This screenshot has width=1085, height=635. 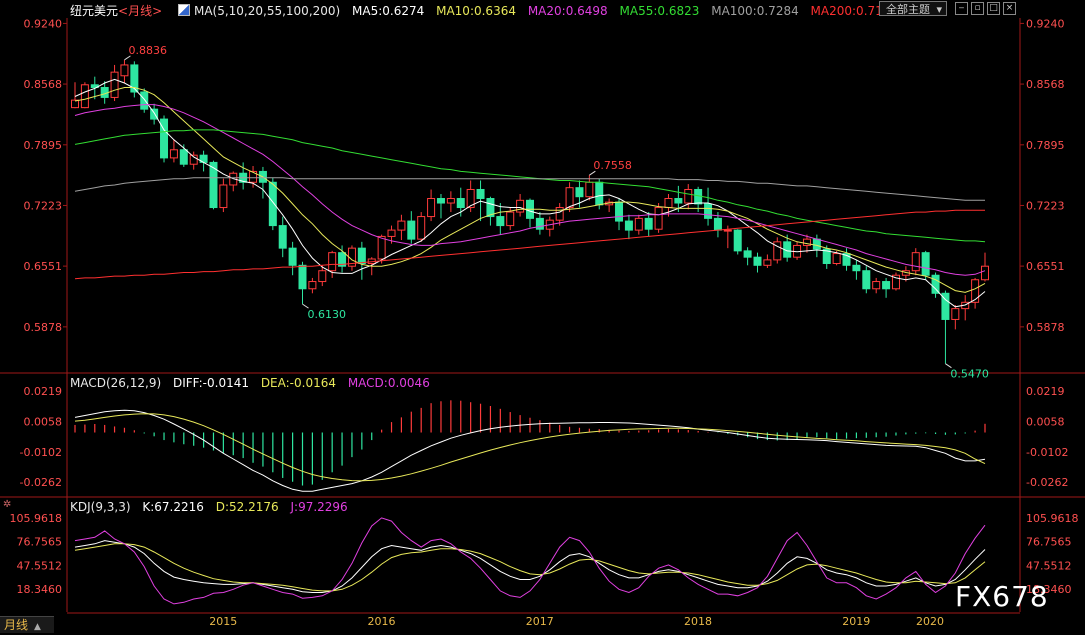 I want to click on kdj-y-tick-left: 76.7565, so click(x=40, y=542).